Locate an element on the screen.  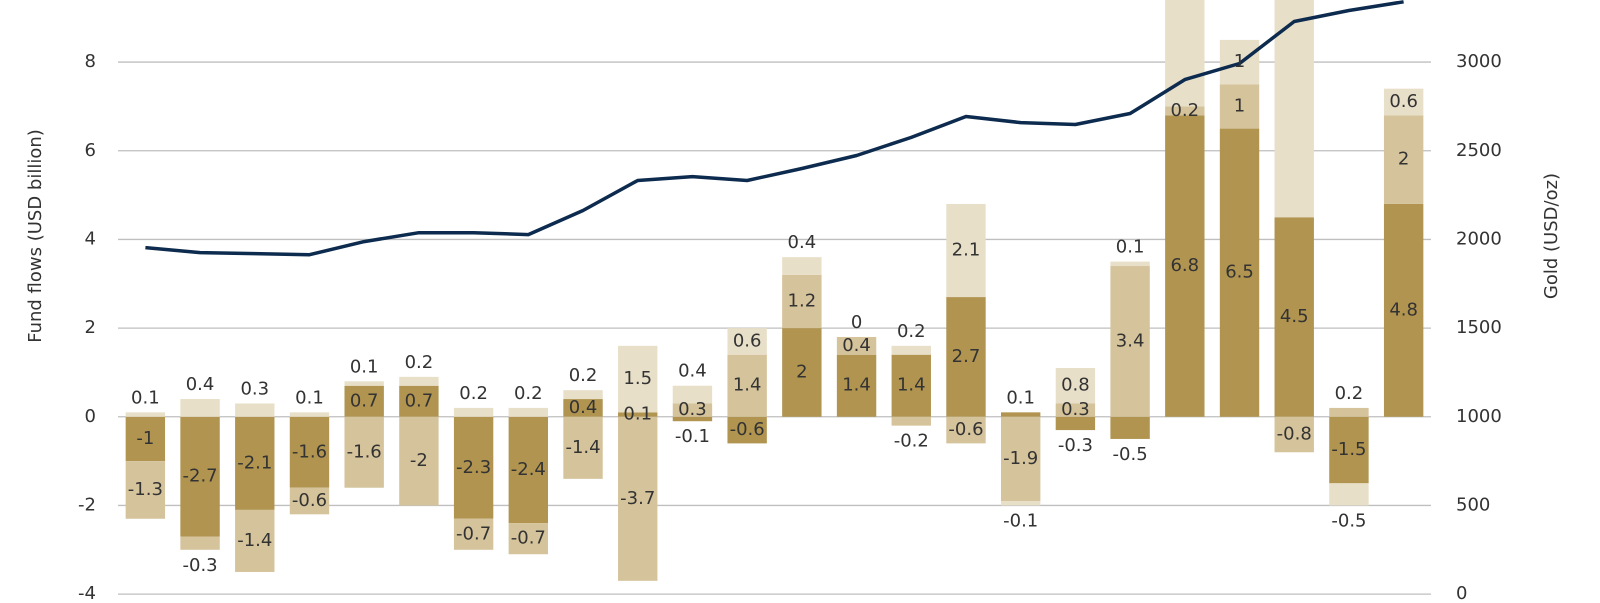
data-label: -2.1 is located at coordinates (254, 462).